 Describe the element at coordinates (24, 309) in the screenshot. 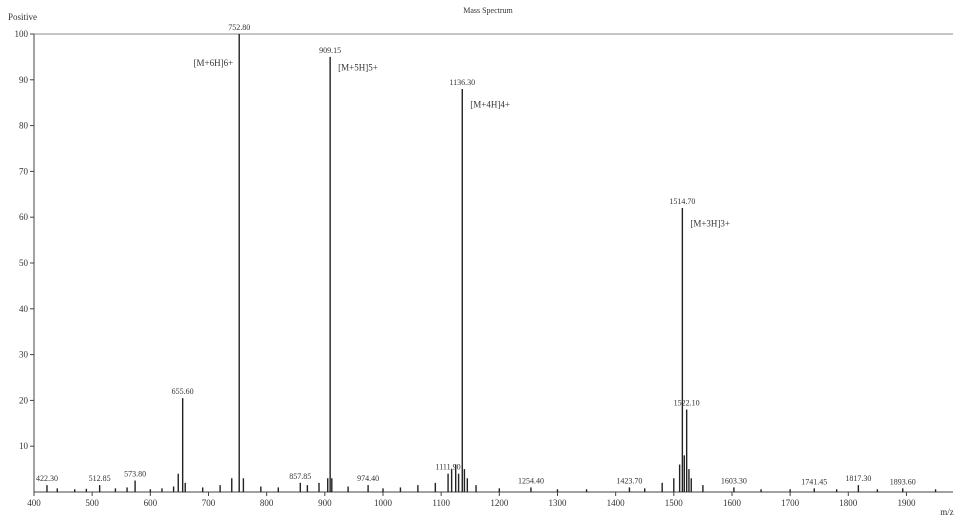

I see `y-tick-label: 40` at that location.